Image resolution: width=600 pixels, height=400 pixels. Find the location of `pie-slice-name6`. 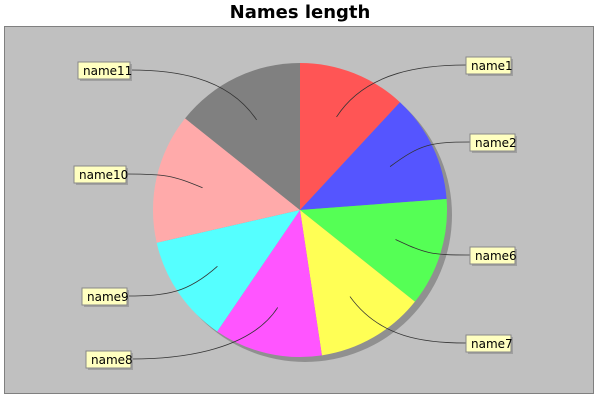

pie-slice-name6 is located at coordinates (374, 250).